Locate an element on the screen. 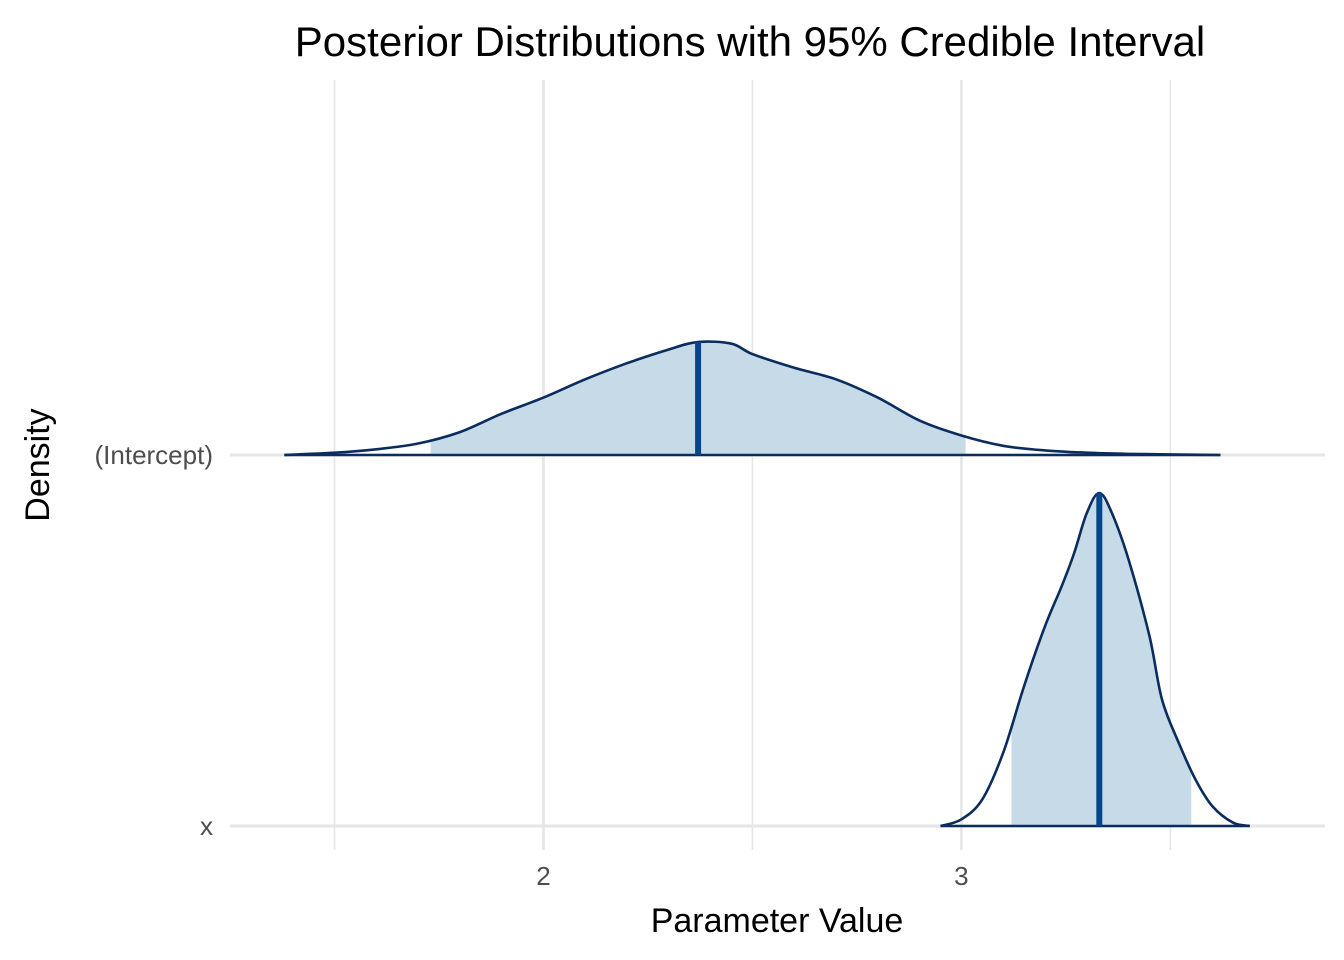 This screenshot has height=960, width=1344. y-tick-label: (Intercept) is located at coordinates (154, 455).